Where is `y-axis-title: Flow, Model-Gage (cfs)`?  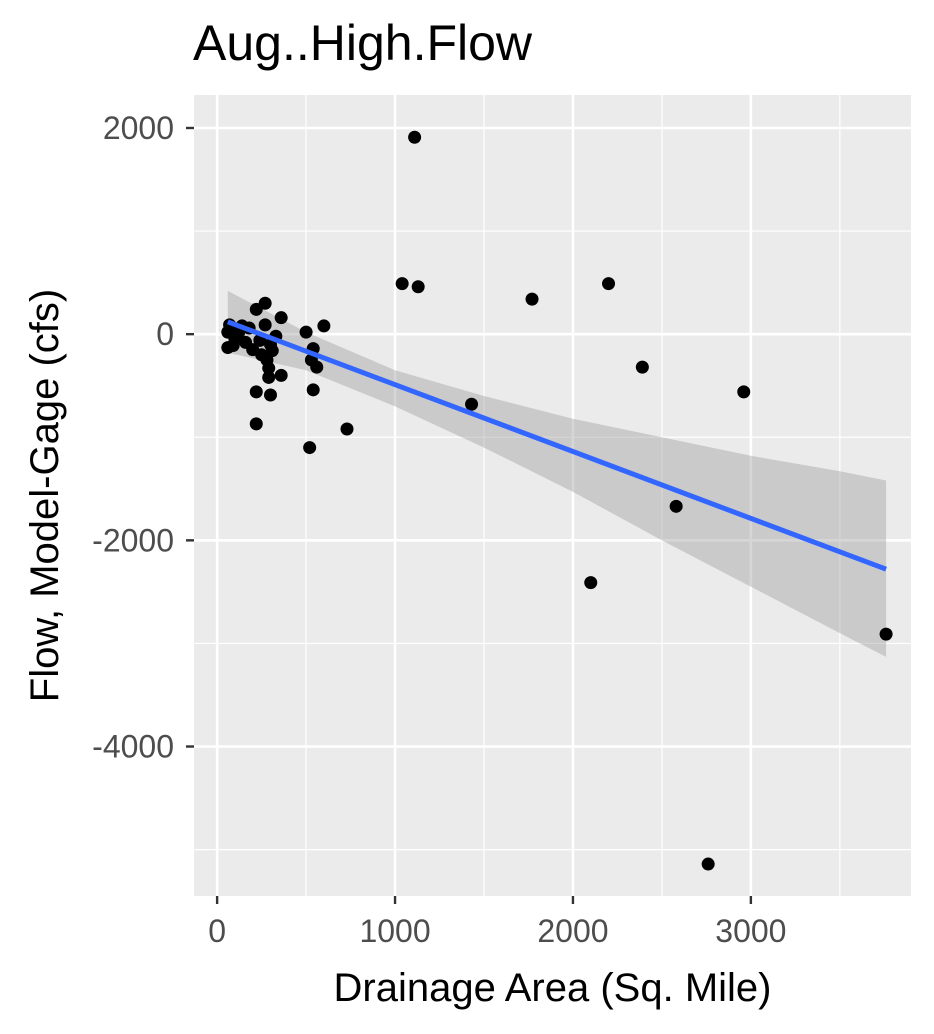 y-axis-title: Flow, Model-Gage (cfs) is located at coordinates (45, 495).